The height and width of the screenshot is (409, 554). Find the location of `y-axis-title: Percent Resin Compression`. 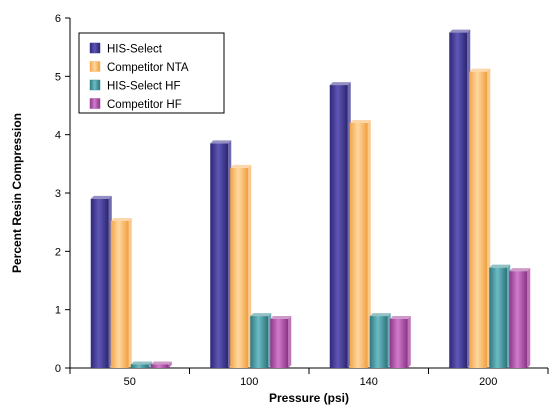

y-axis-title: Percent Resin Compression is located at coordinates (17, 193).